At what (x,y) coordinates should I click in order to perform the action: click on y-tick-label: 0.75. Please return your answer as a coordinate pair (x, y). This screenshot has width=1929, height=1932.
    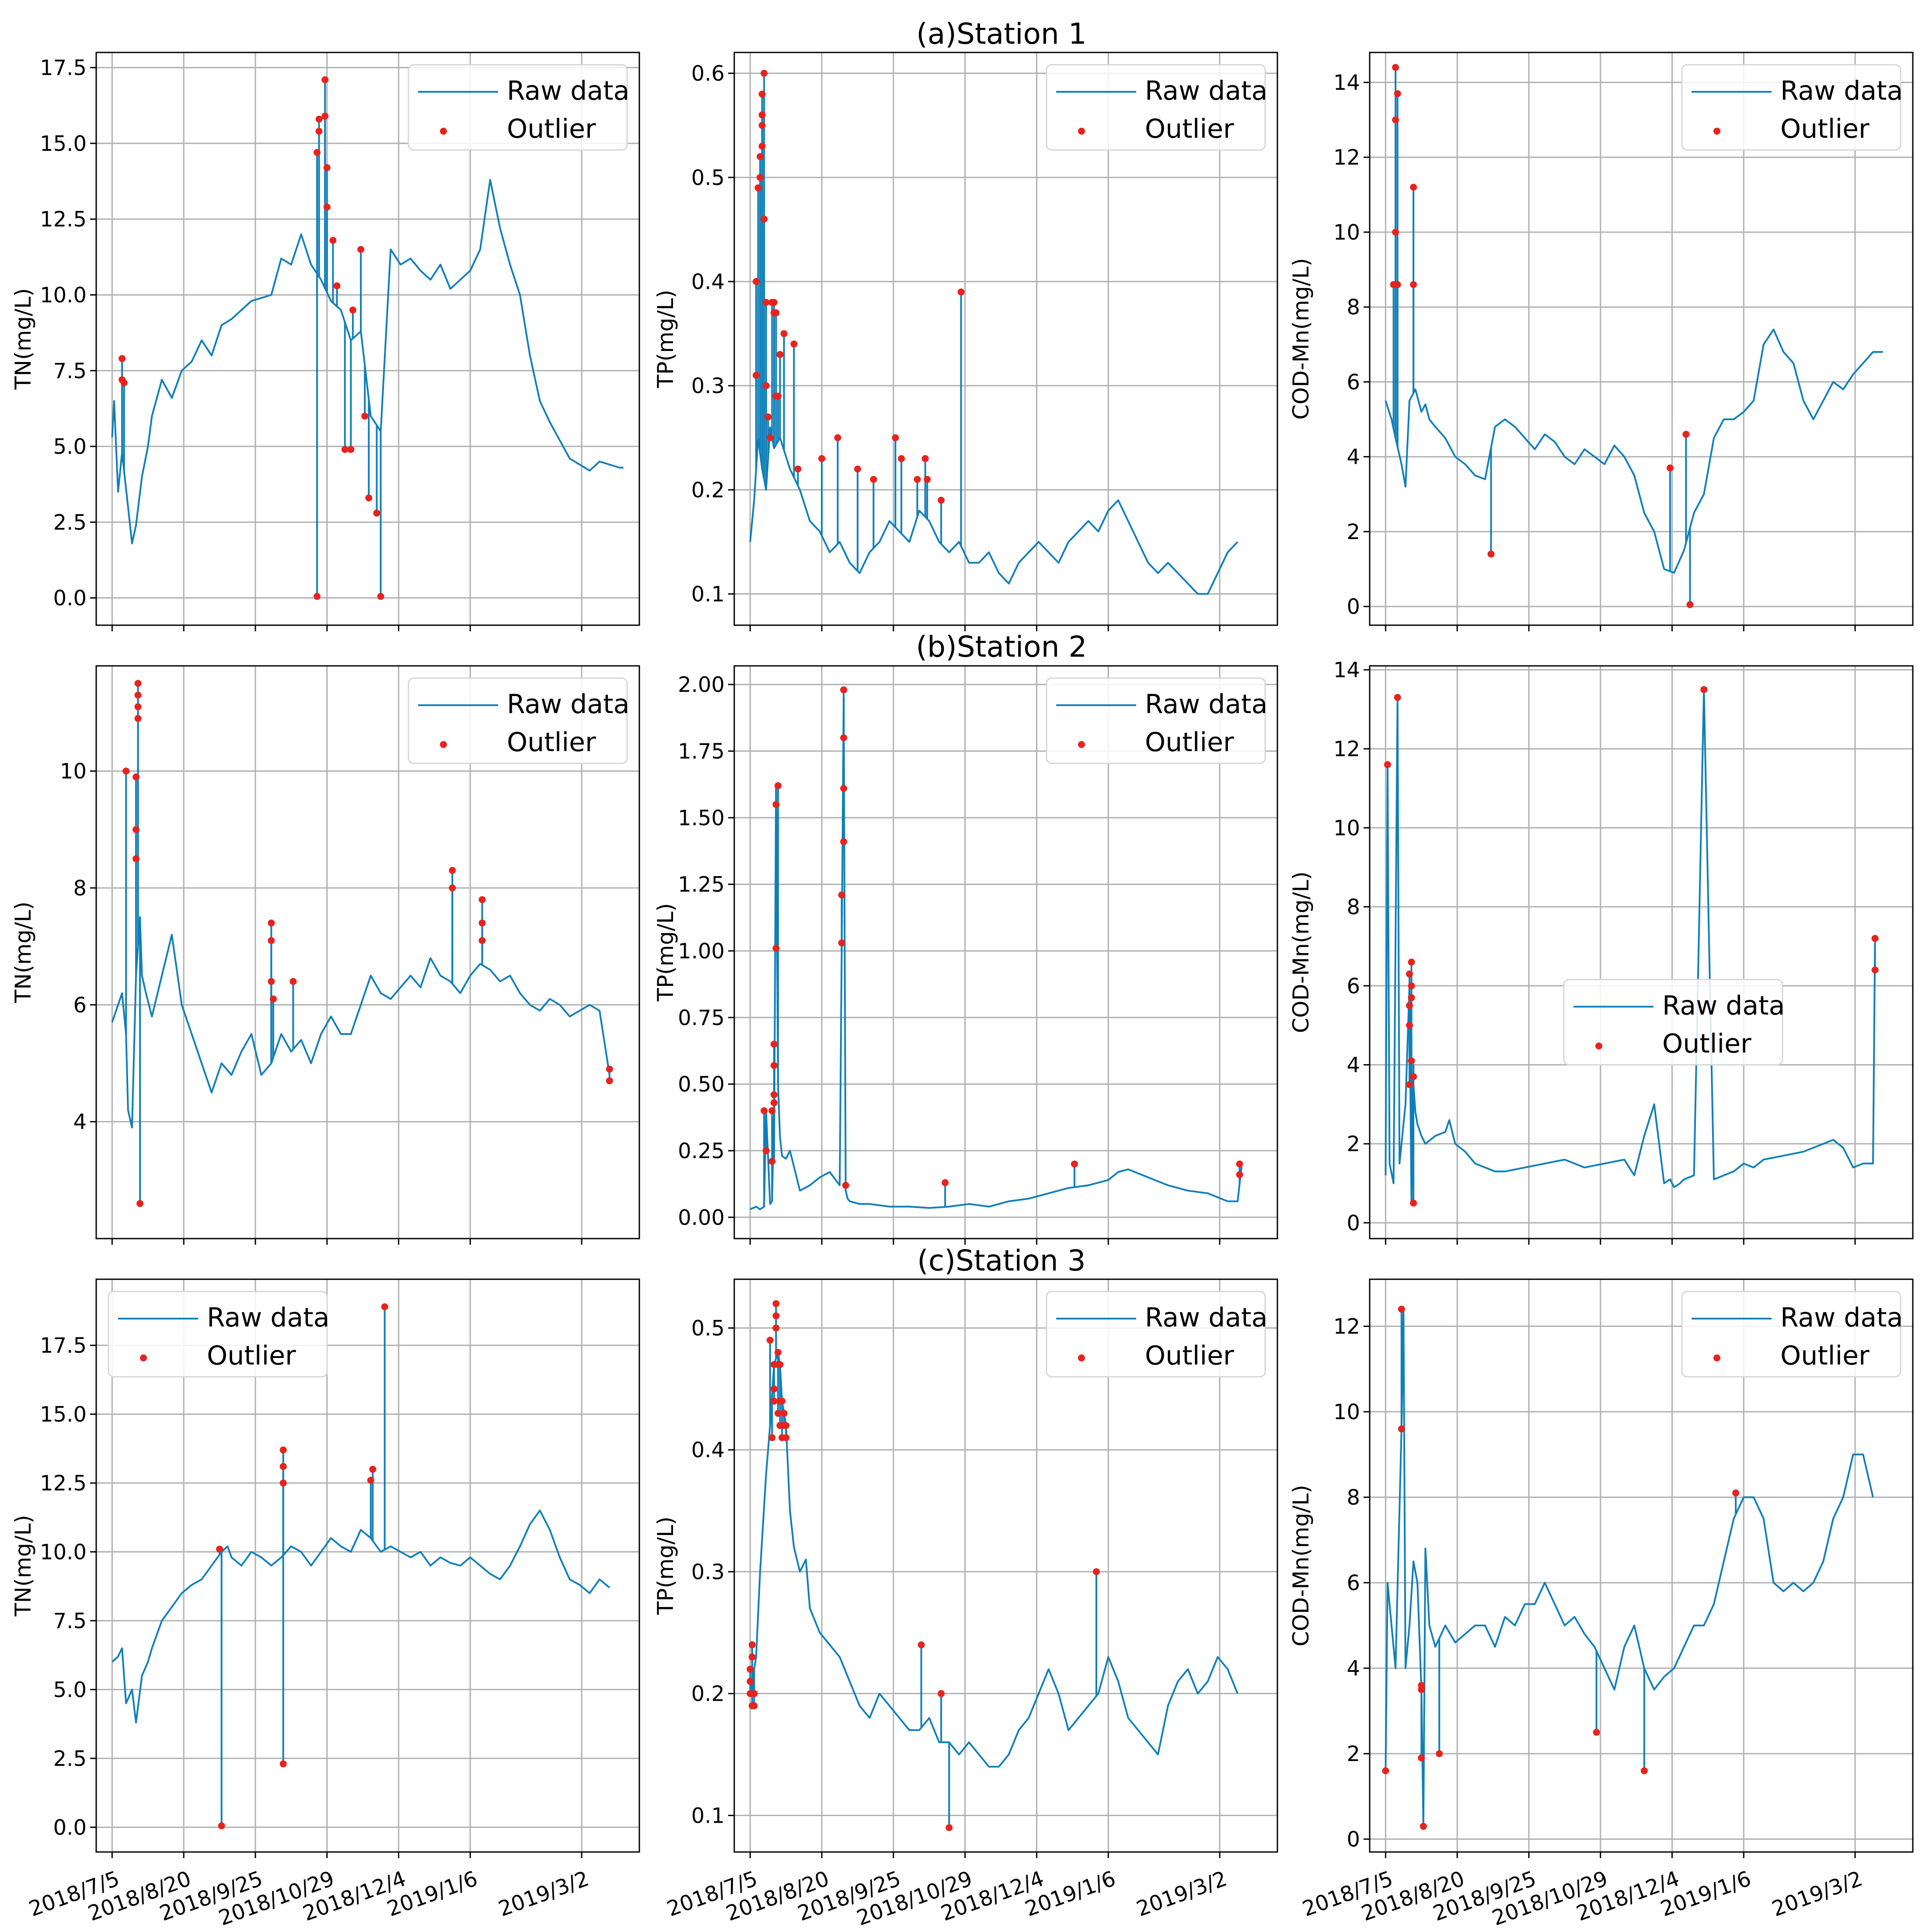
    Looking at the image, I should click on (701, 1018).